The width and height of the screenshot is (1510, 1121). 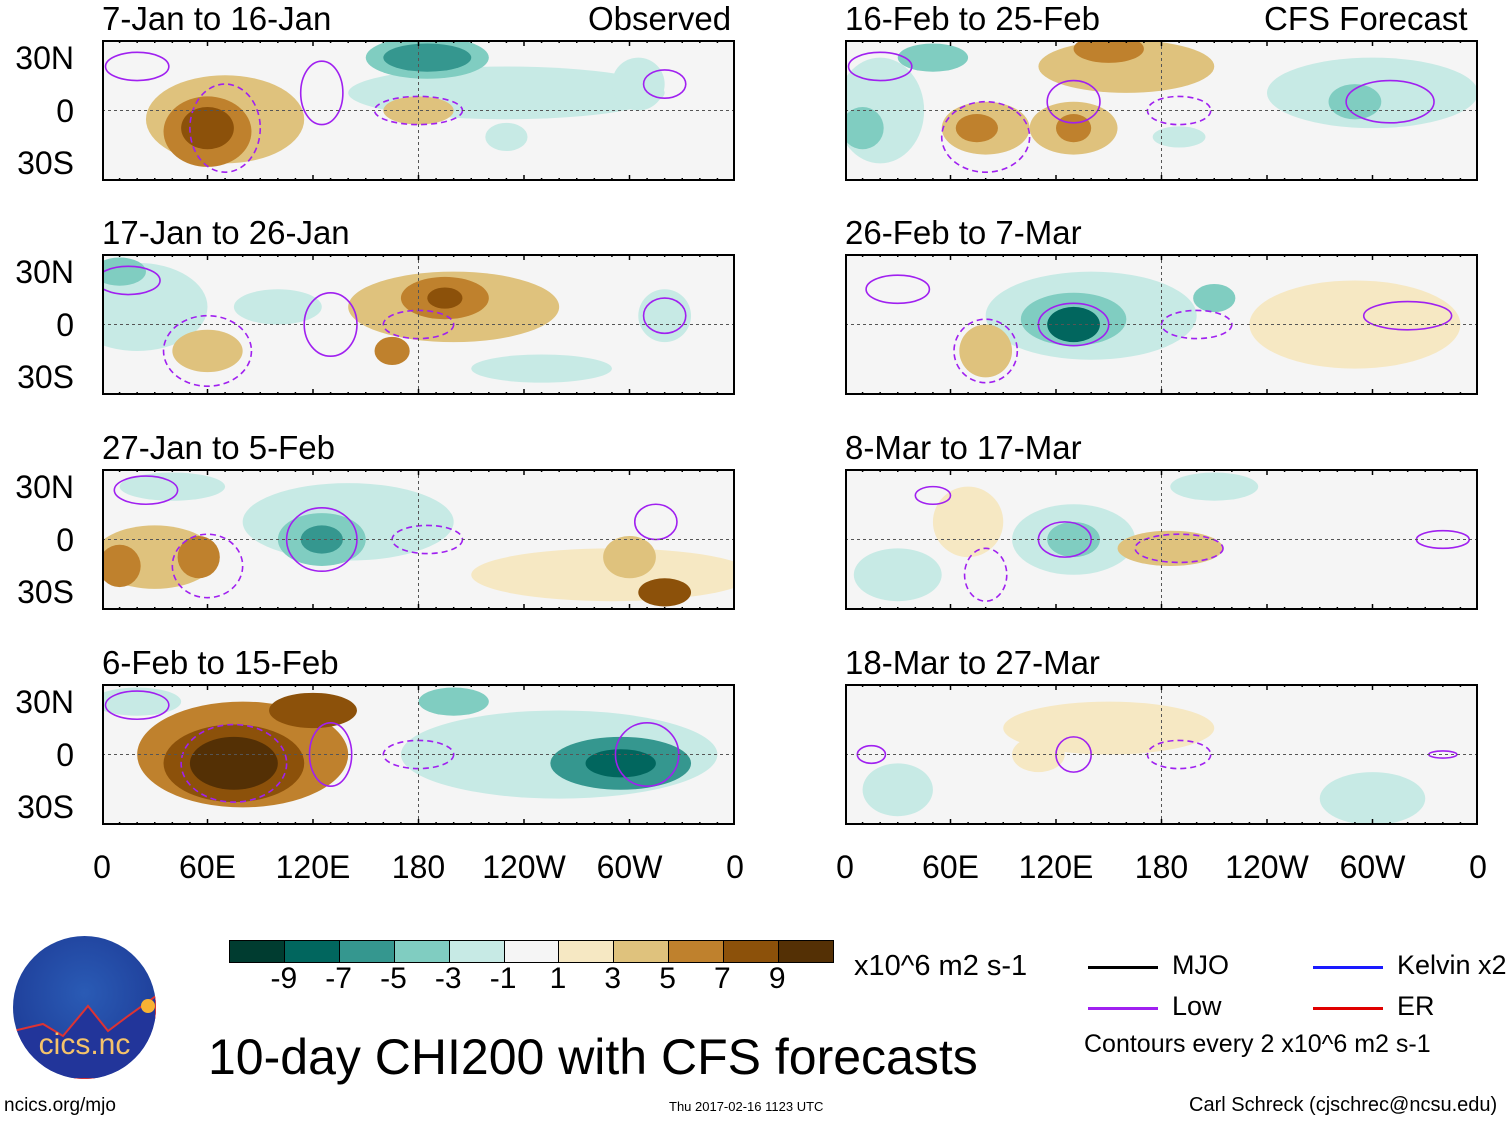 I want to click on legend-label: ER, so click(x=1416, y=1006).